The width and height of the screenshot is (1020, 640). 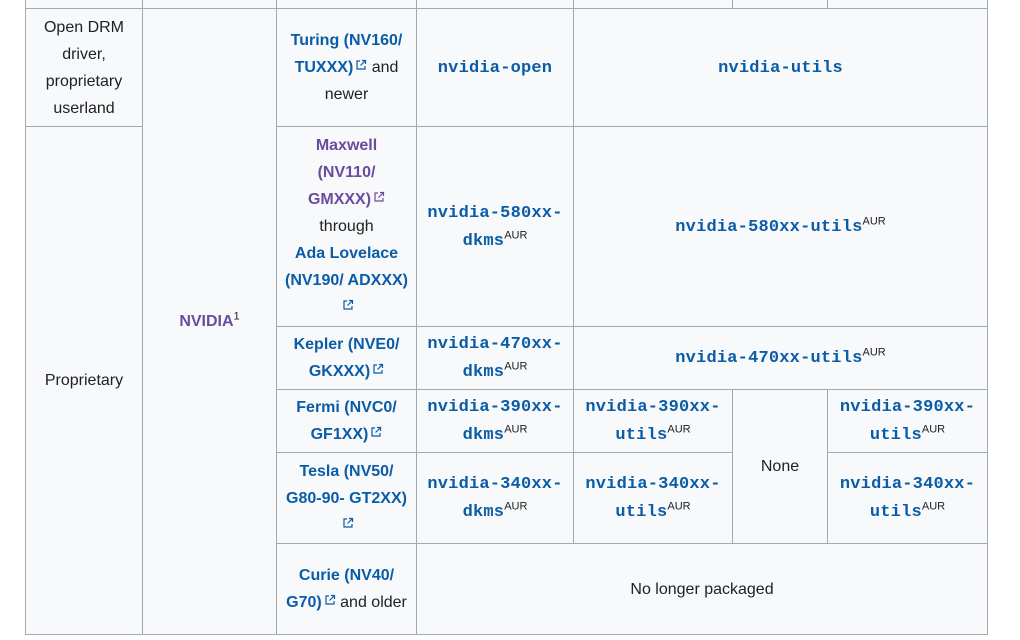 I want to click on gpu-family-cell: Fermi (NVC0/ GF1XX), so click(x=346, y=421).